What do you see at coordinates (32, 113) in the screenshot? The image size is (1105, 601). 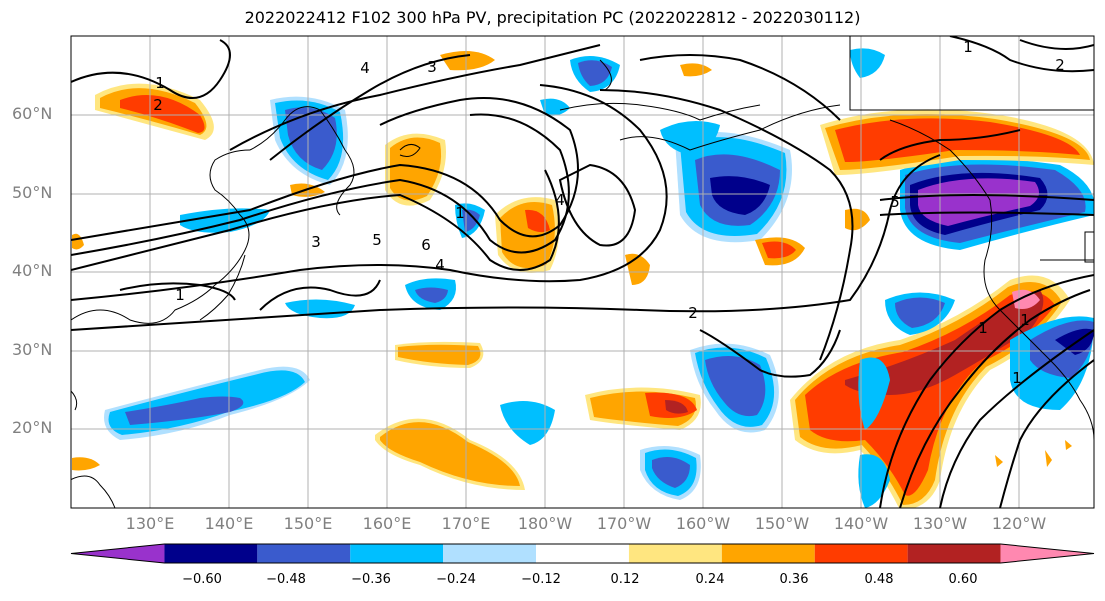 I see `lat-label-60n: 60°N` at bounding box center [32, 113].